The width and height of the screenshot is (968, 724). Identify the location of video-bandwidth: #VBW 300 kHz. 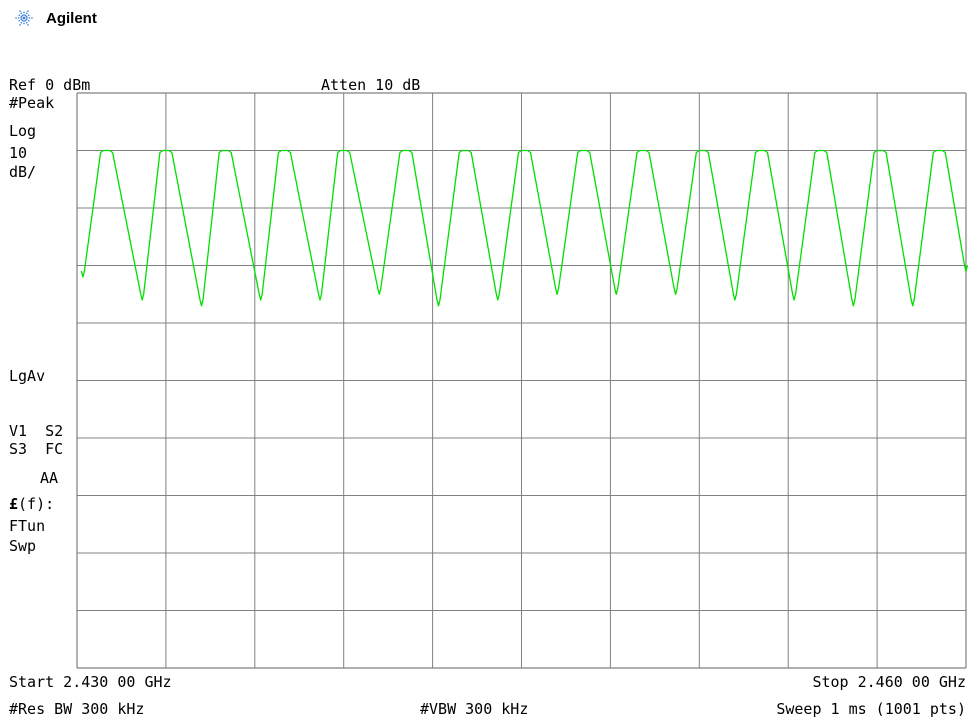
(474, 709).